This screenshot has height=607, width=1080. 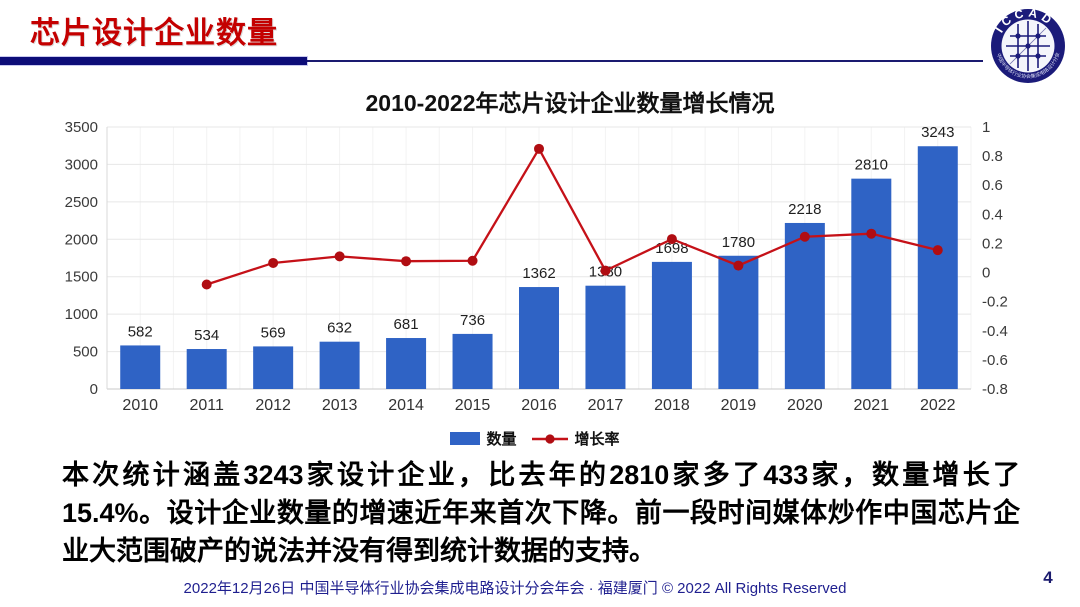 What do you see at coordinates (206, 369) in the screenshot?
I see `bar-2011` at bounding box center [206, 369].